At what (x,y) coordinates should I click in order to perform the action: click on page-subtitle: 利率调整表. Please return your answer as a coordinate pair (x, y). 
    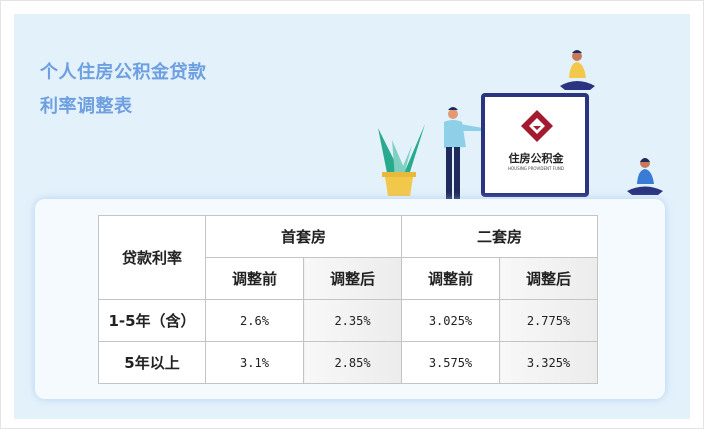
    Looking at the image, I should click on (86, 106).